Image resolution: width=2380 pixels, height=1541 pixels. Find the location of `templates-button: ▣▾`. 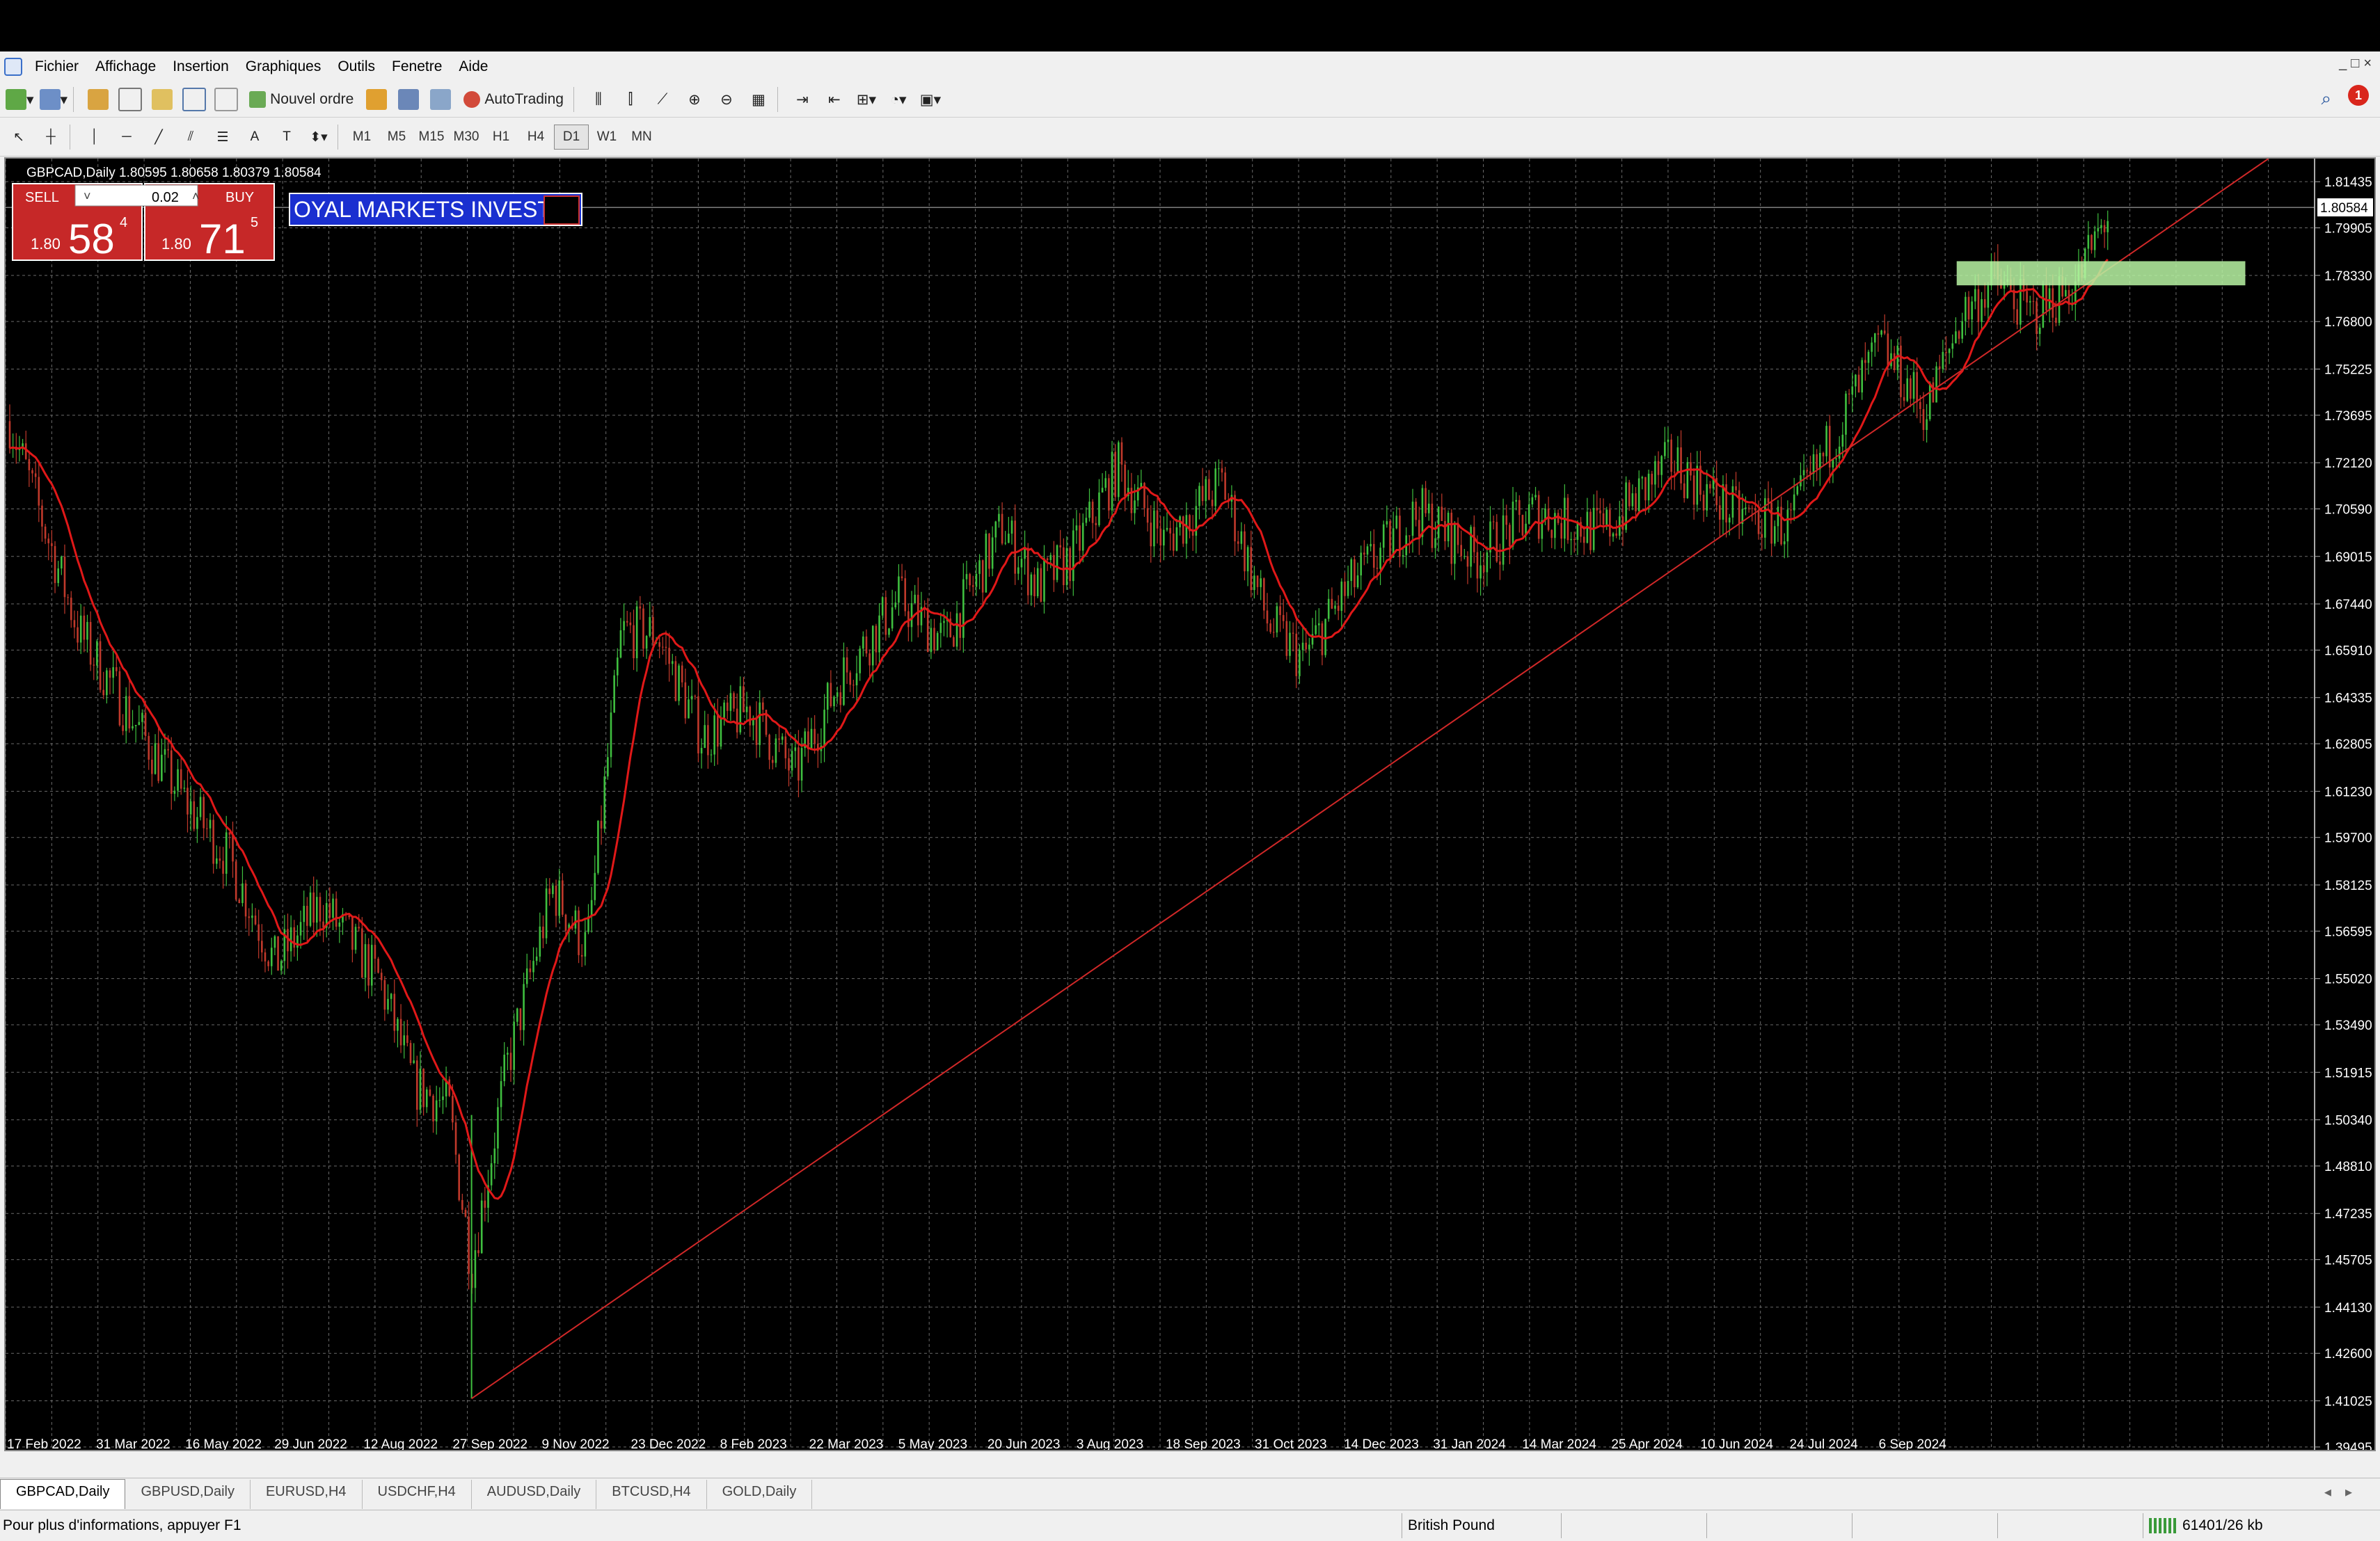

templates-button: ▣▾ is located at coordinates (930, 99).